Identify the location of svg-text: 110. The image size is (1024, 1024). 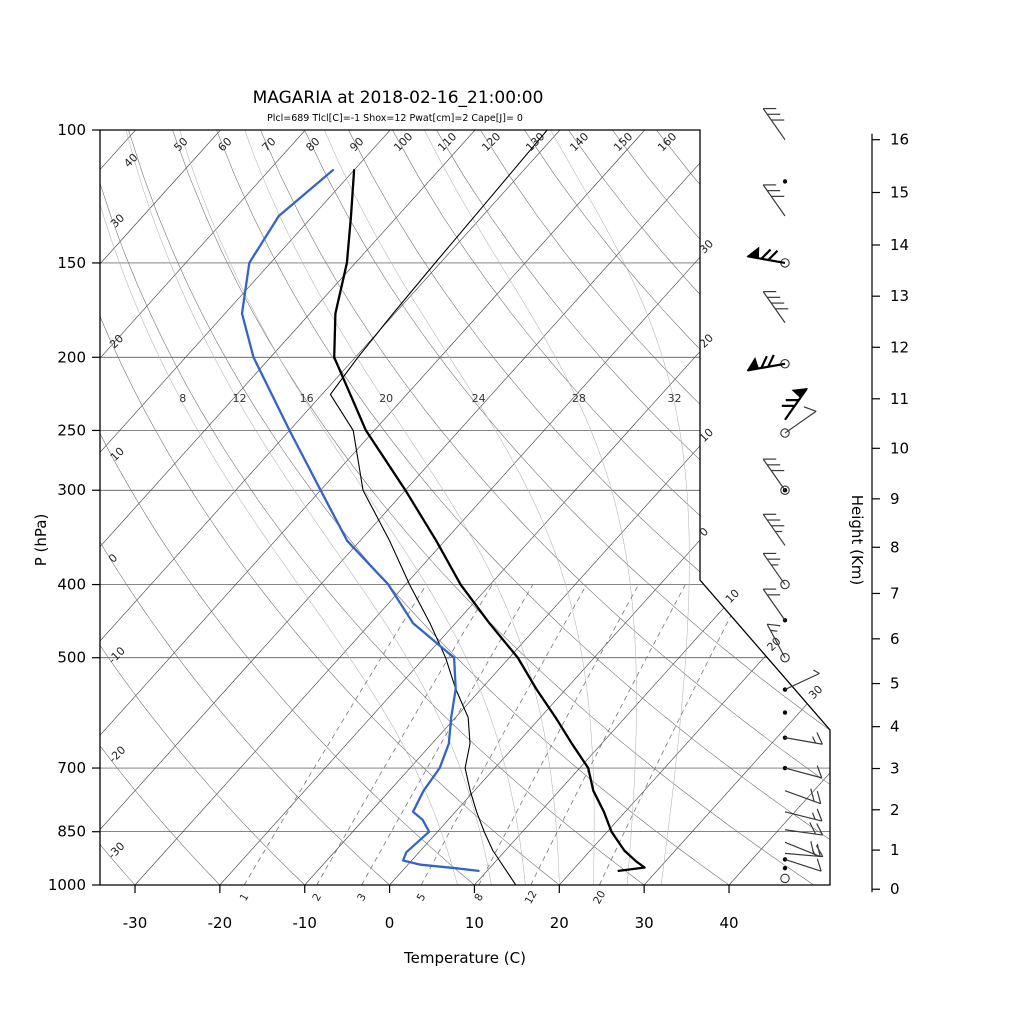
(447, 142).